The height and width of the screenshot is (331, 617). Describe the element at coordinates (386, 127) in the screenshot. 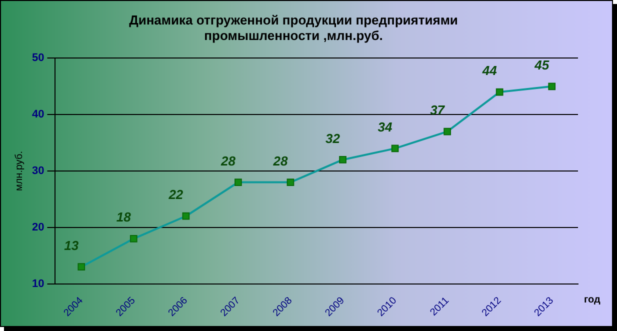

I see `data-label: 34` at that location.